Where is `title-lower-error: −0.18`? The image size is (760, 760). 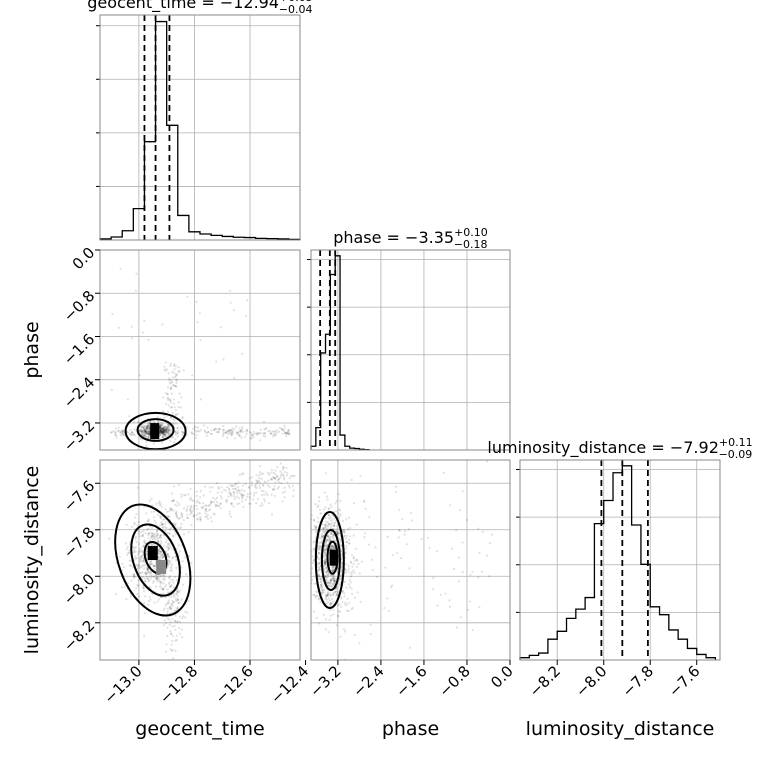 title-lower-error: −0.18 is located at coordinates (471, 244).